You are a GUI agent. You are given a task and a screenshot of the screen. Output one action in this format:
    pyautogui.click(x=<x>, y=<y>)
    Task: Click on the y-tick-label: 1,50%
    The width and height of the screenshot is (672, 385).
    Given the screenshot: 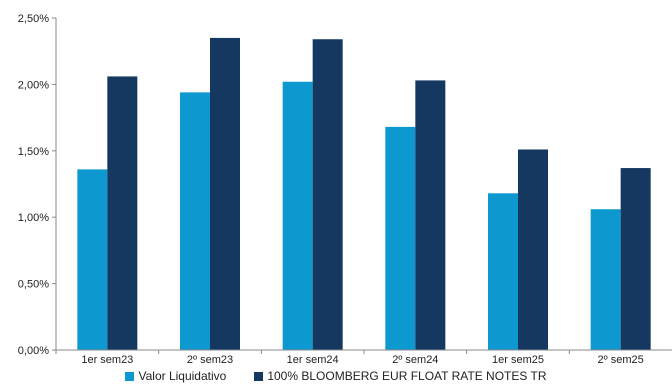 What is the action you would take?
    pyautogui.click(x=33, y=152)
    